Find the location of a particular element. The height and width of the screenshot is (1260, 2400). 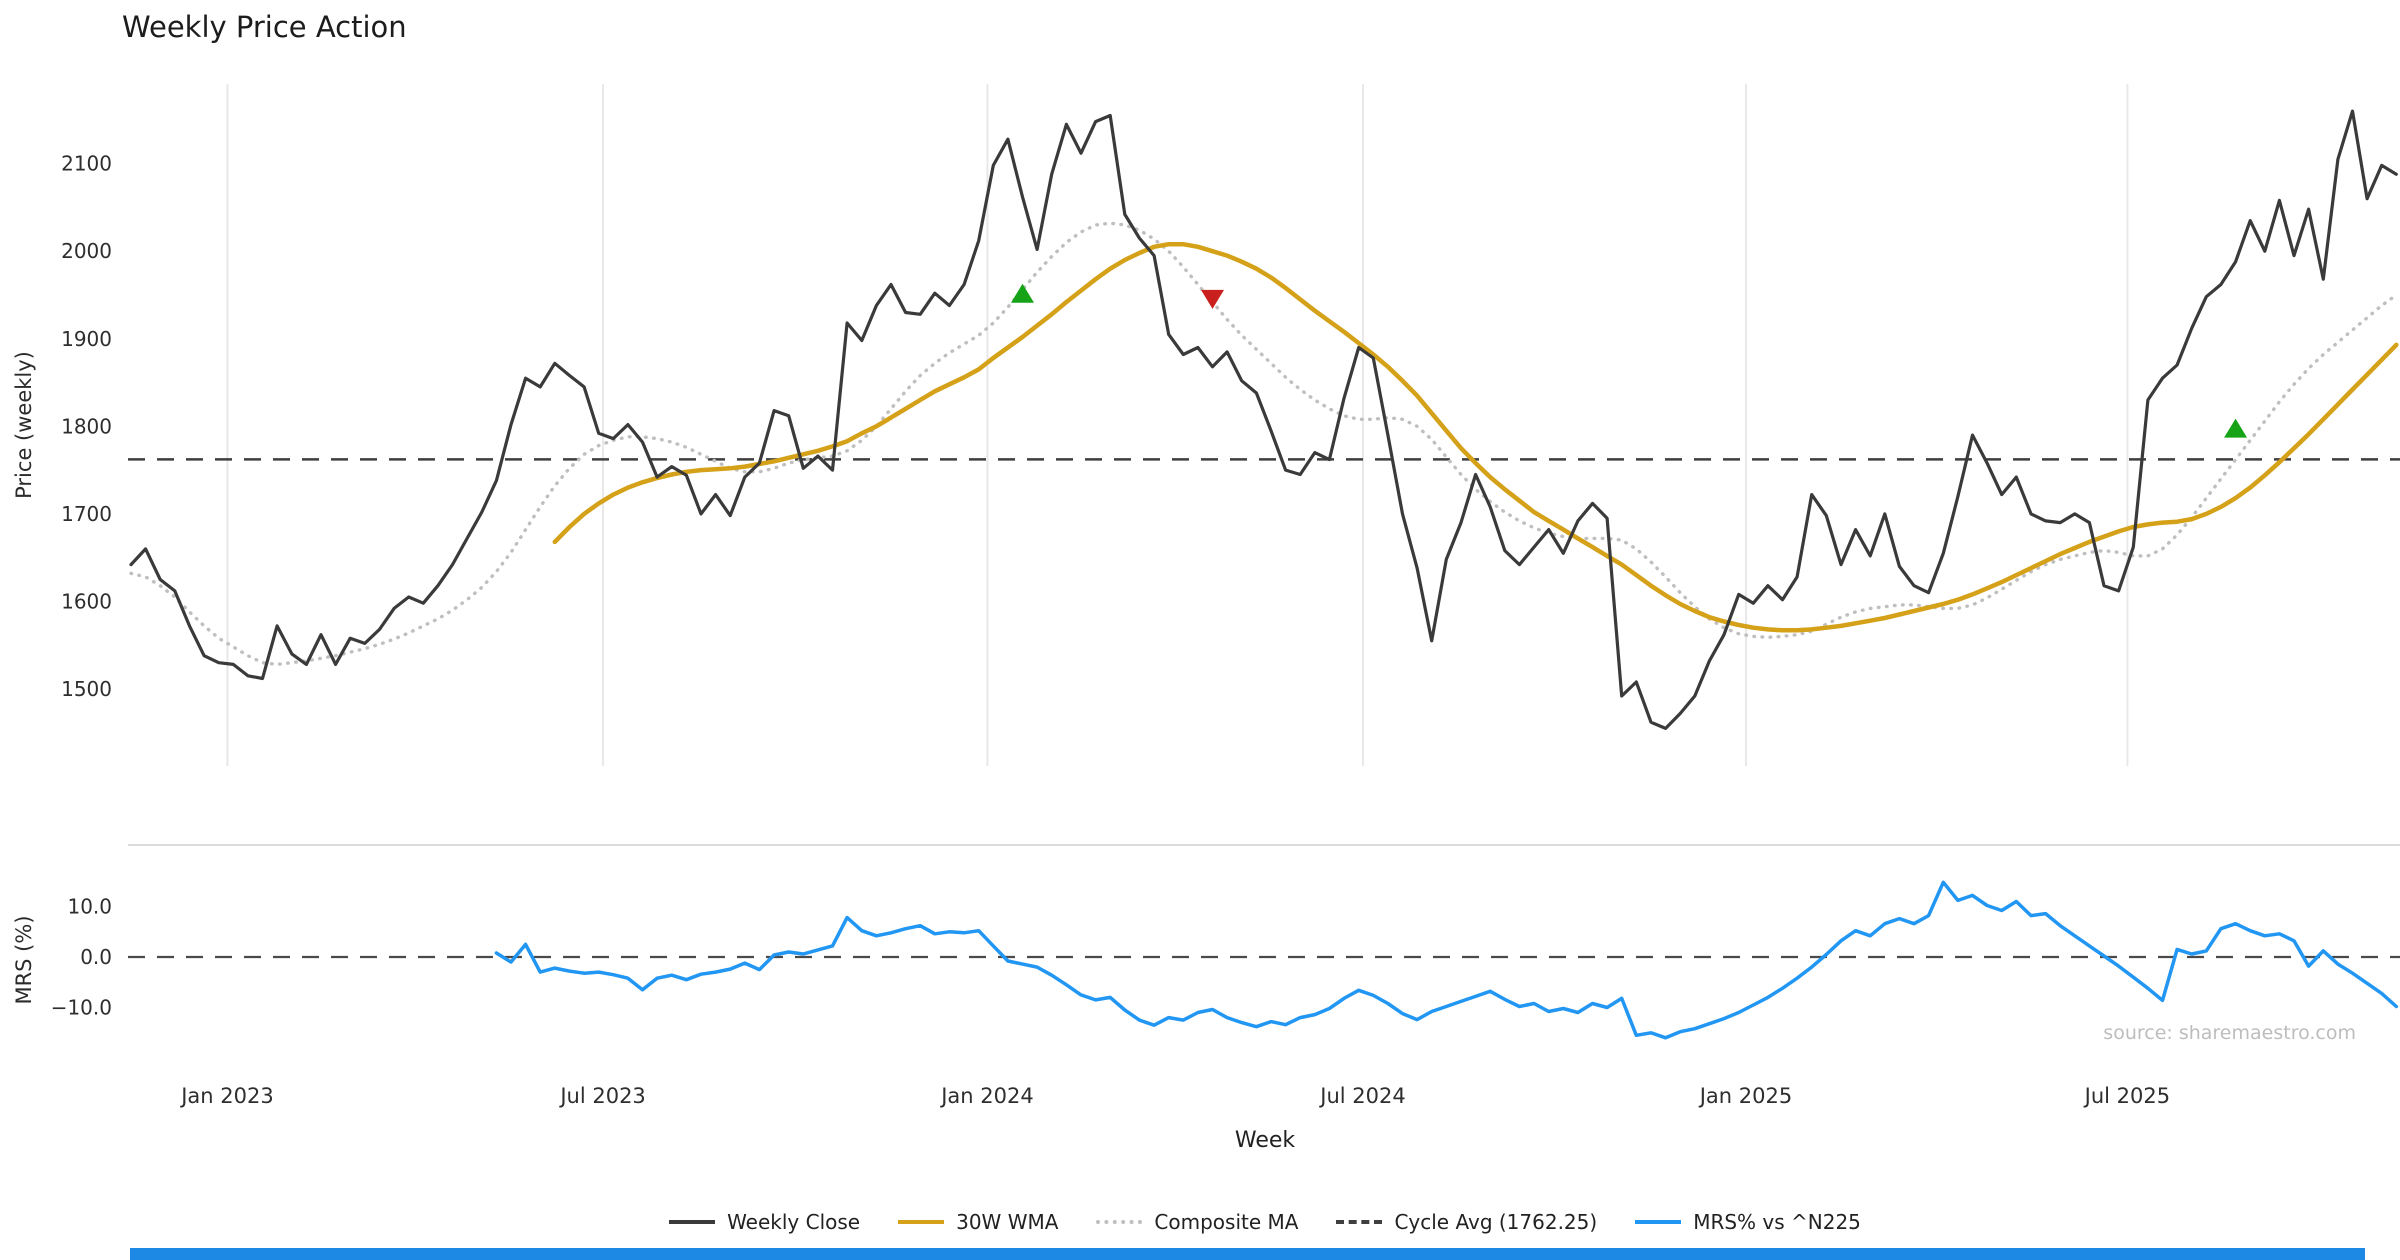

bottom-accent-bar is located at coordinates (1247, 1254).